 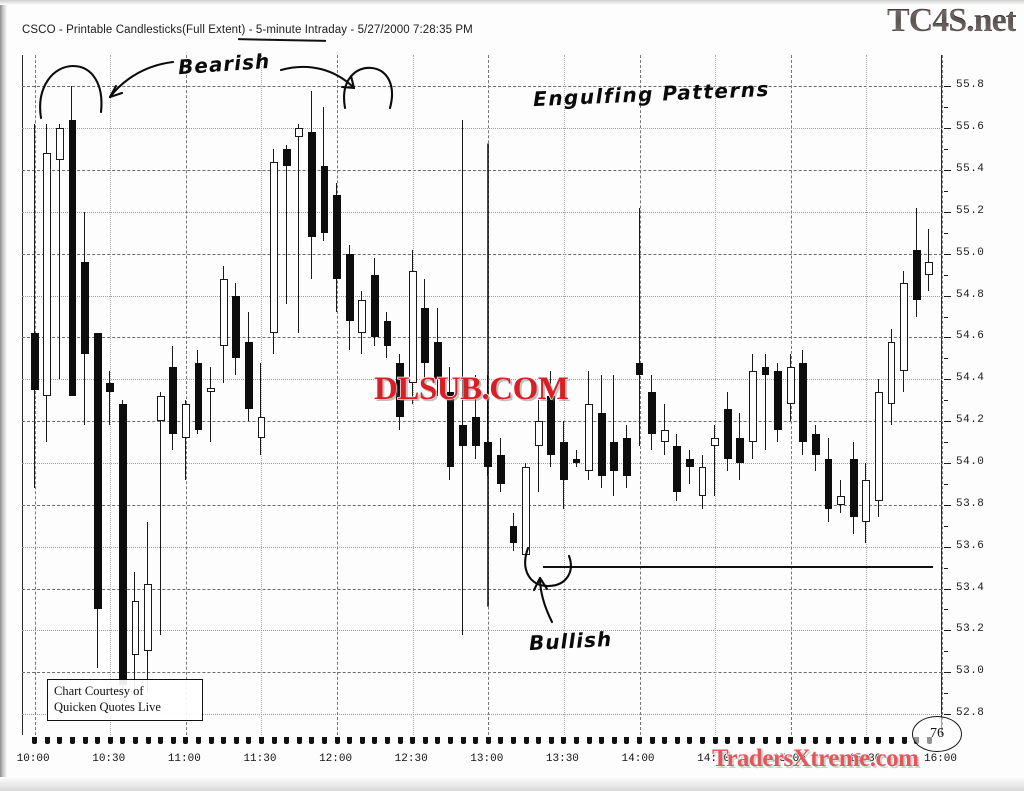 I want to click on y-axis-label: 53.6, so click(x=970, y=545).